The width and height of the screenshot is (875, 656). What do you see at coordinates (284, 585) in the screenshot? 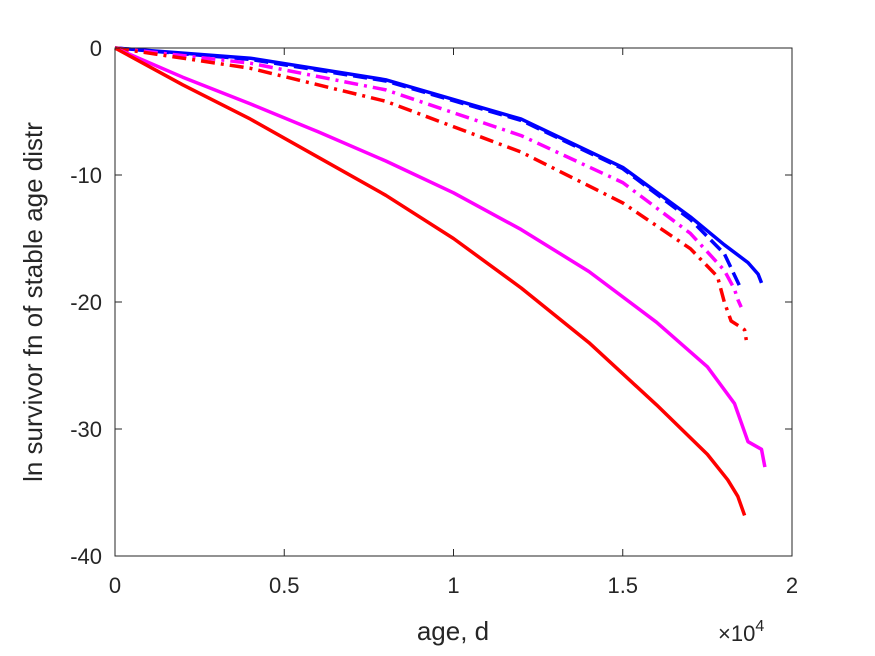
I see `x-tick-label-2: 0.5` at bounding box center [284, 585].